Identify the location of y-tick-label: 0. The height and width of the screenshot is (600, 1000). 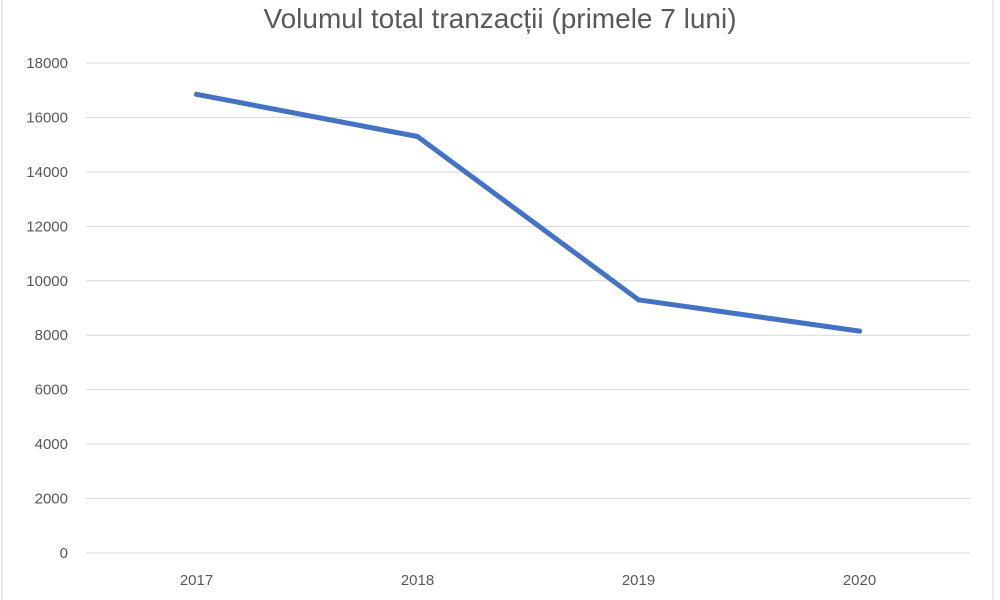
(64, 553).